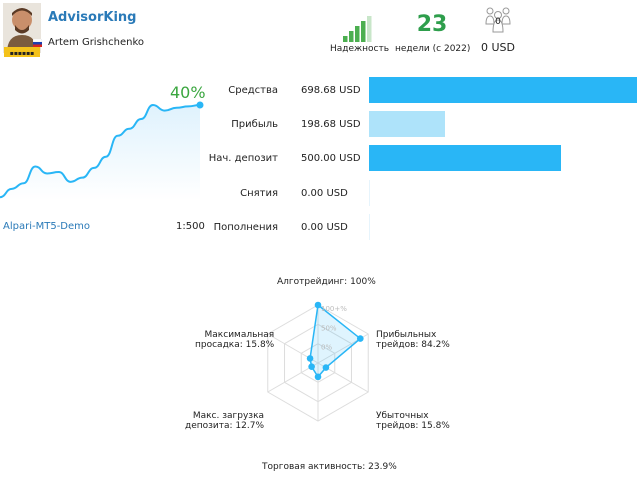 This screenshot has height=480, width=640. Describe the element at coordinates (200, 105) in the screenshot. I see `growth-end-point` at that location.